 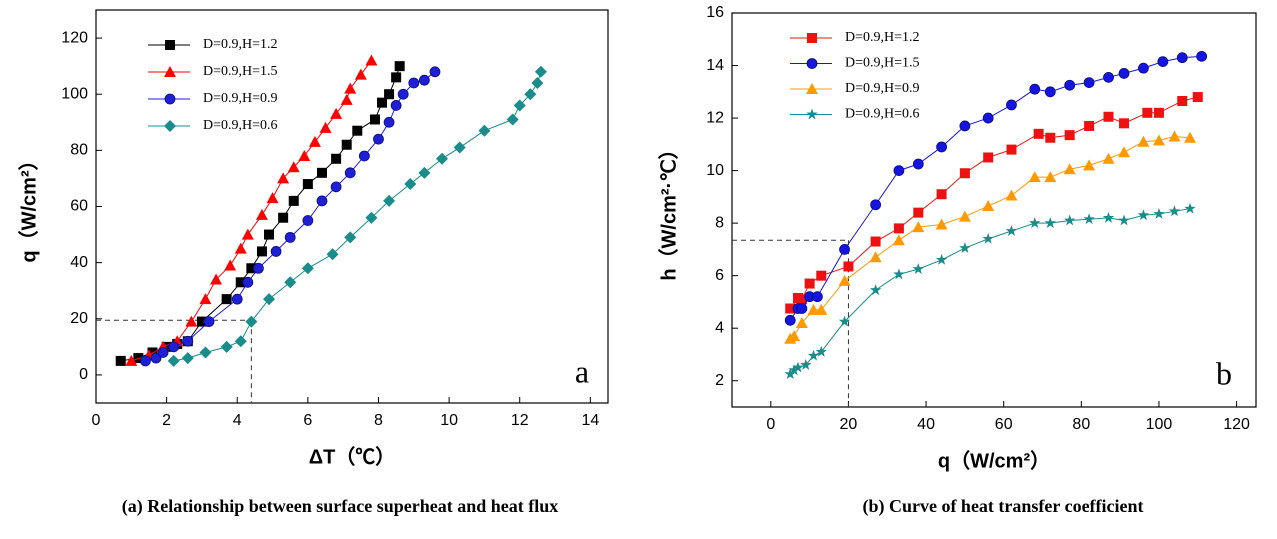 What do you see at coordinates (715, 170) in the screenshot?
I see `y-tick-label: 10` at bounding box center [715, 170].